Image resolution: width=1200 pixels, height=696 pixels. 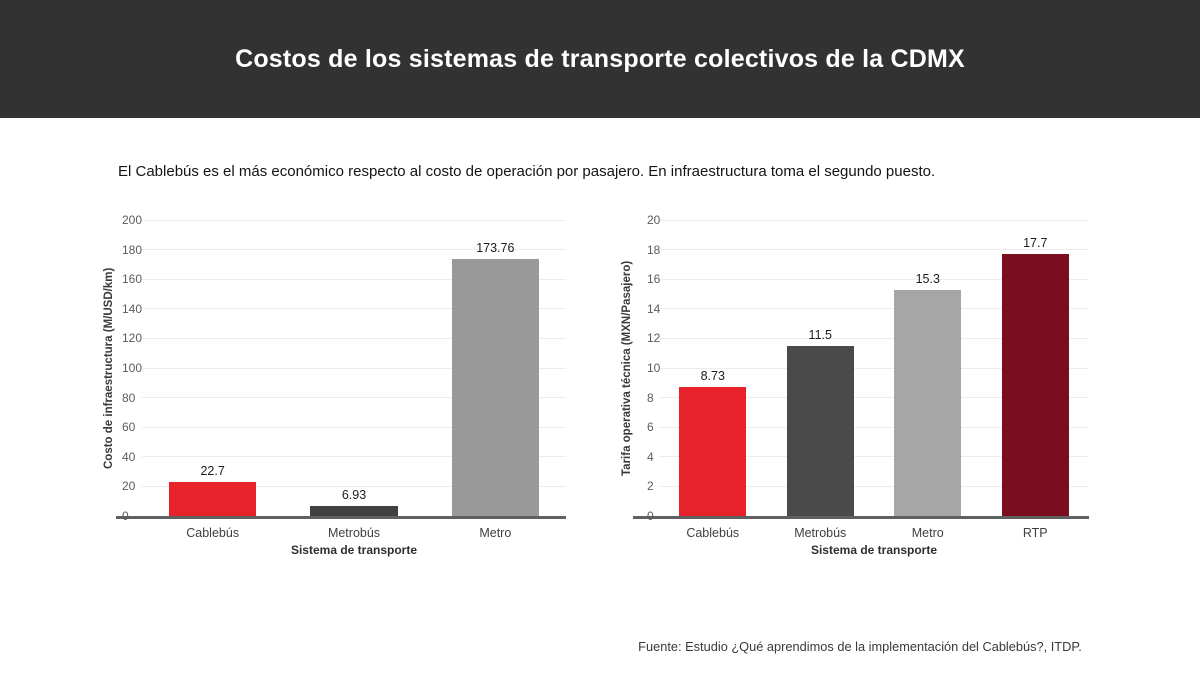 I want to click on y-axis-title: Costo de infraestructura (M/USD/km), so click(x=109, y=368).